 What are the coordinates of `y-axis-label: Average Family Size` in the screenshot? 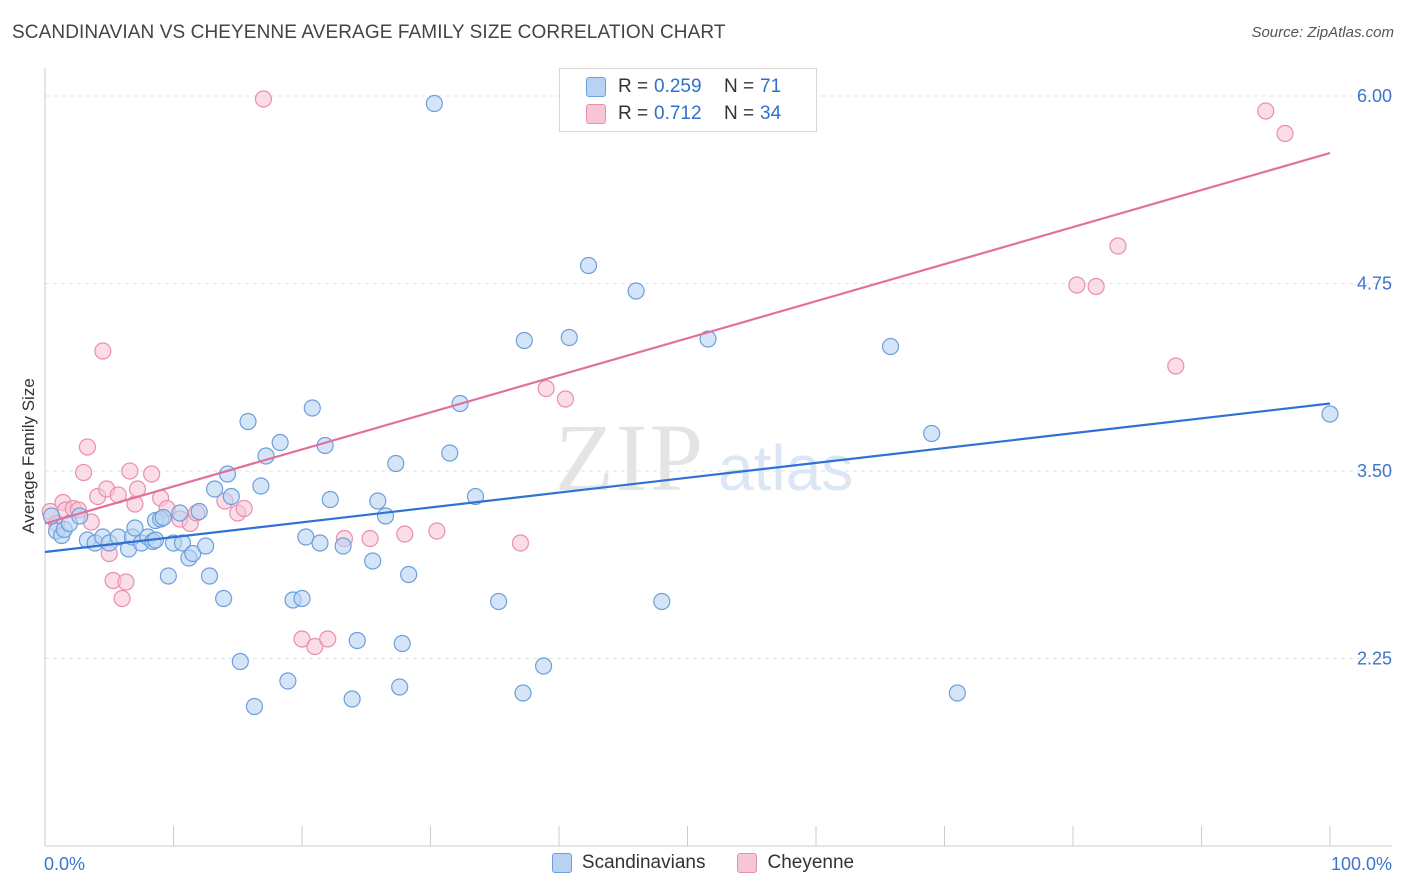 It's located at (28, 456).